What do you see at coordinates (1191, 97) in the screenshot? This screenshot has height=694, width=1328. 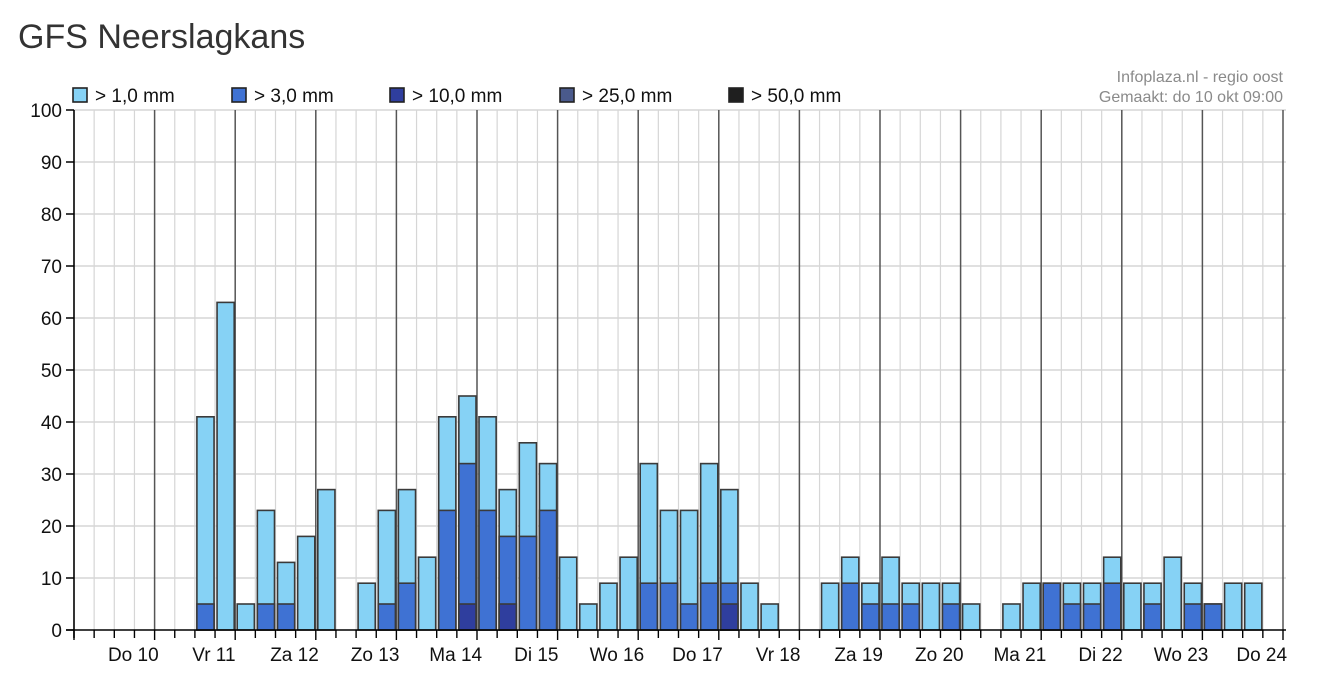 I see `credit-timestamp: Gemaakt: do 10 okt 09:00` at bounding box center [1191, 97].